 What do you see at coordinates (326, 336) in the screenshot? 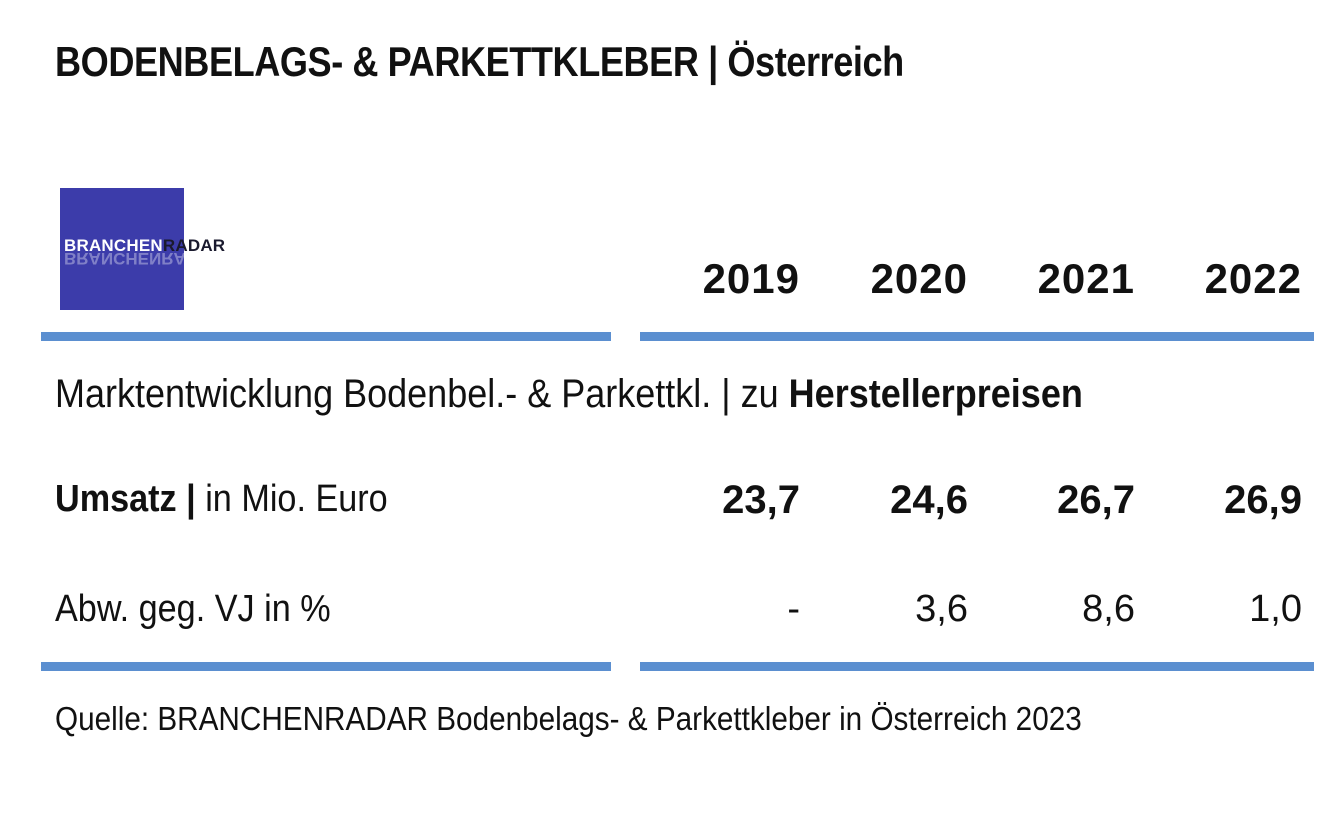
I see `header-divider-left` at bounding box center [326, 336].